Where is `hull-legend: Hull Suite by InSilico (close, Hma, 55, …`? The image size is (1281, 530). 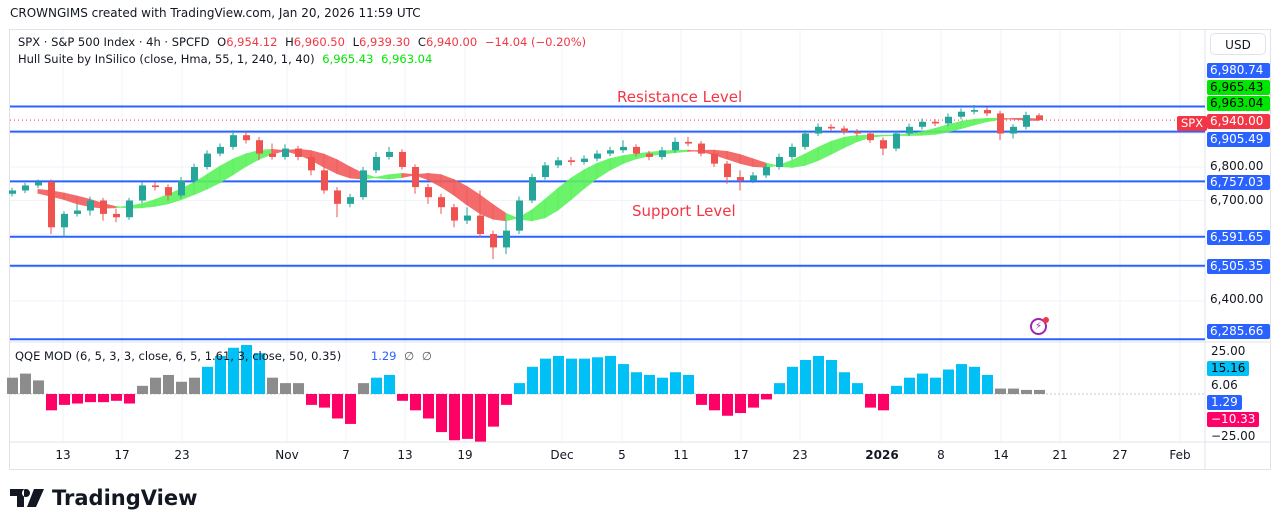 hull-legend: Hull Suite by InSilico (close, Hma, 55, … is located at coordinates (227, 59).